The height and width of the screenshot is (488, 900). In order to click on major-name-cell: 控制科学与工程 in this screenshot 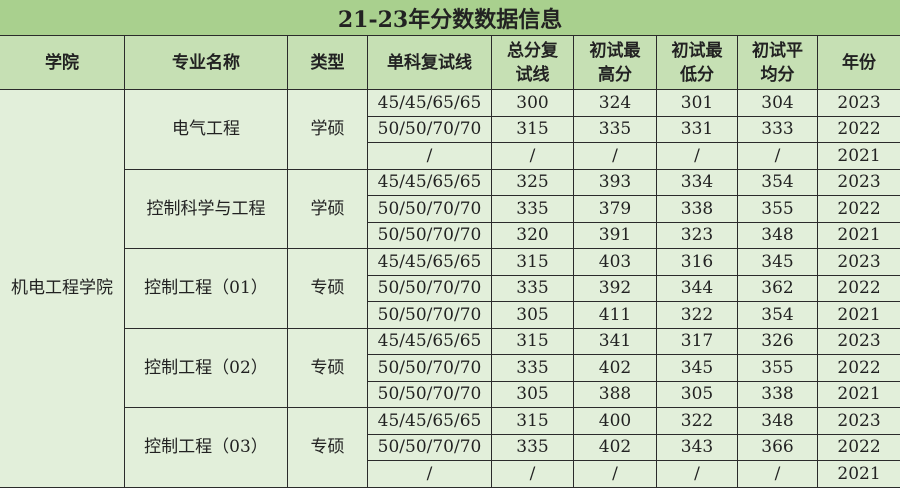, I will do `click(206, 208)`.